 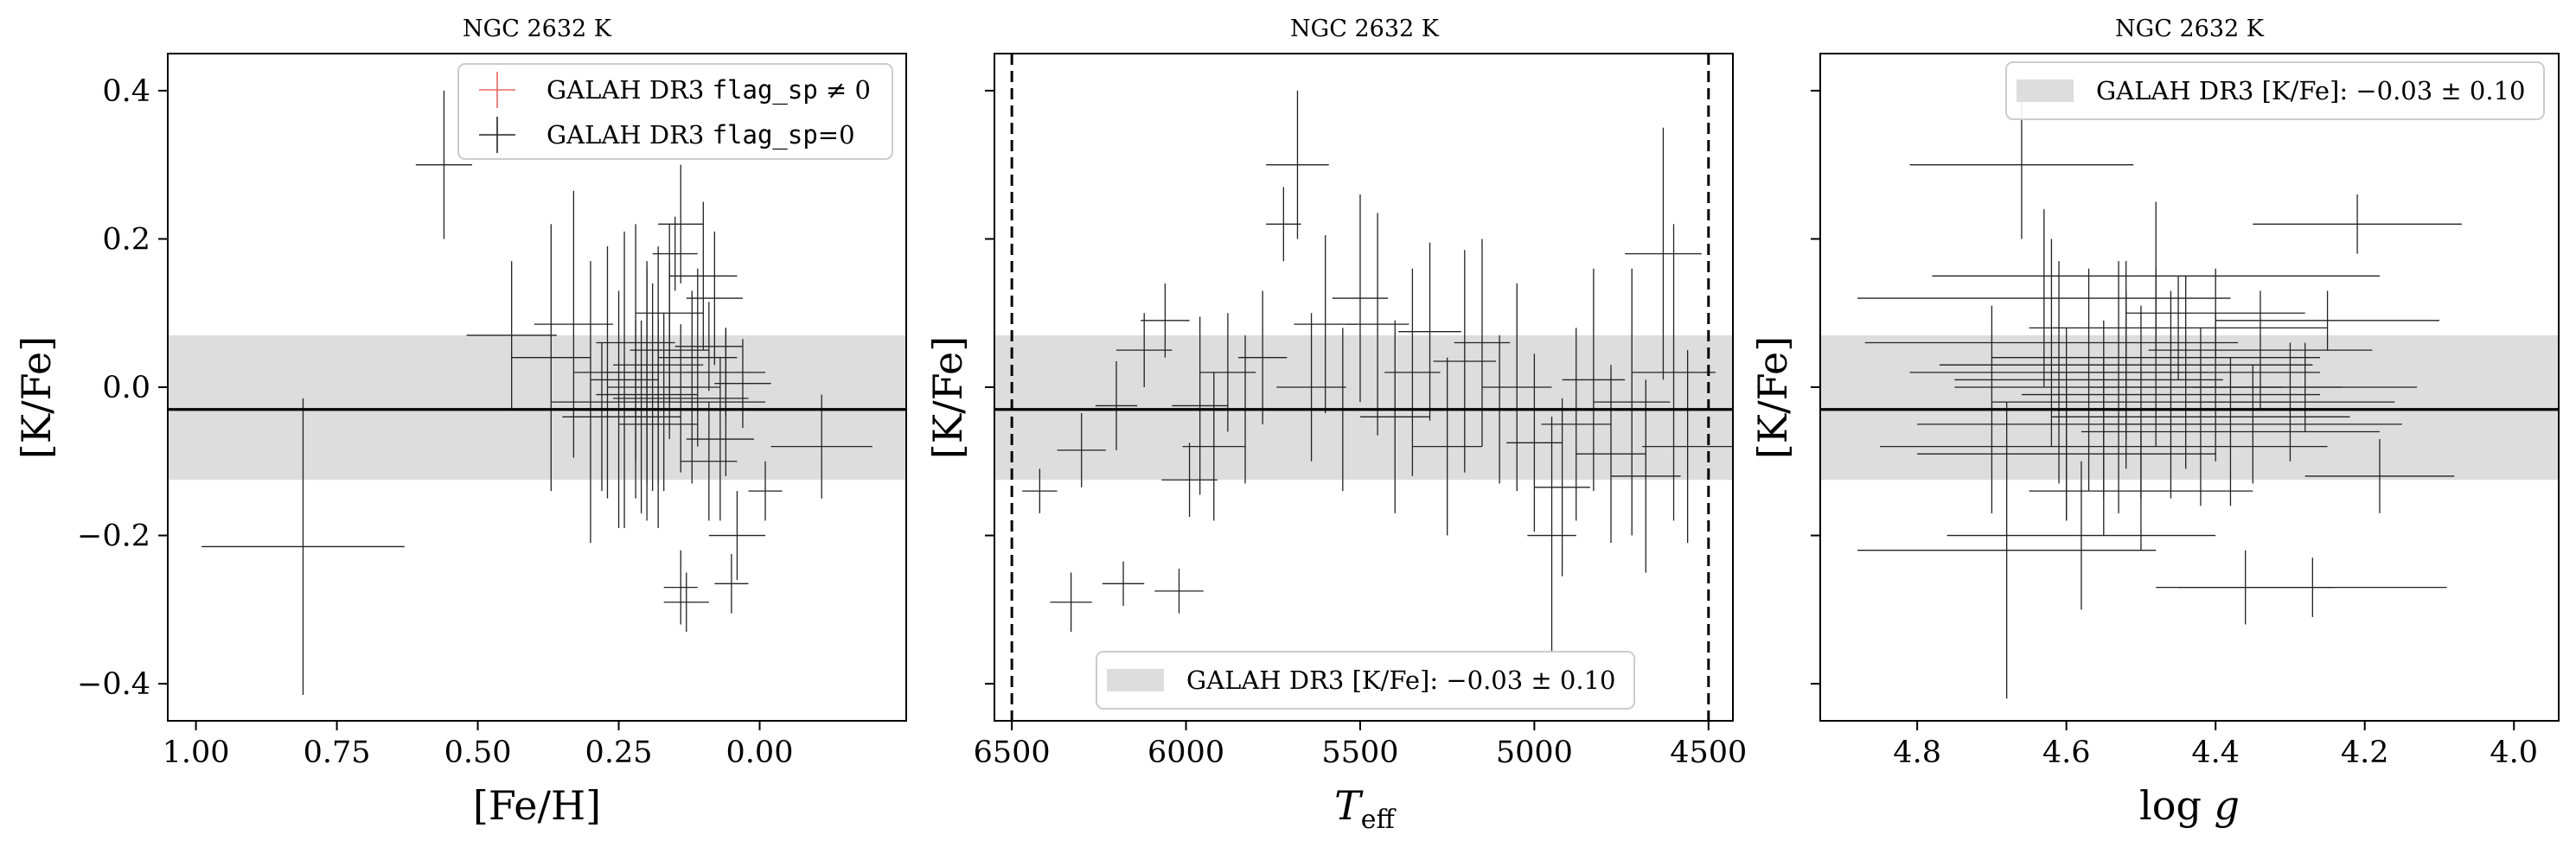 What do you see at coordinates (126, 91) in the screenshot?
I see `y-tick-label: 0.4` at bounding box center [126, 91].